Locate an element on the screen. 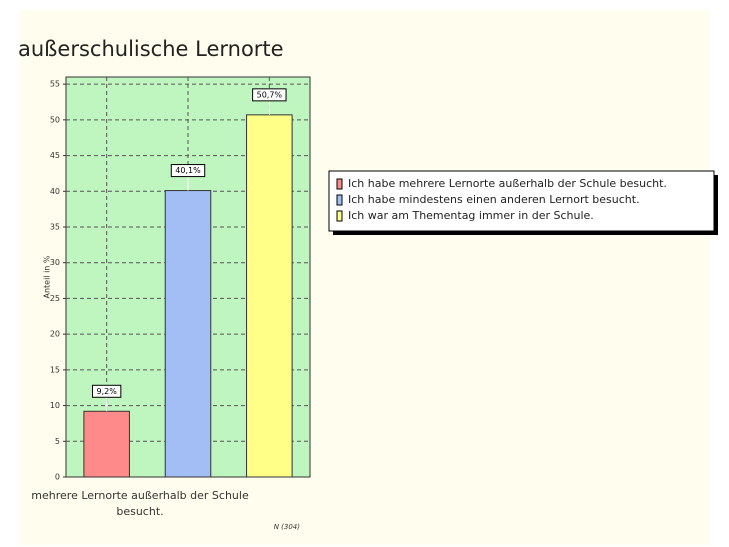 The width and height of the screenshot is (729, 547). y-tick-label: 15 is located at coordinates (55, 369).